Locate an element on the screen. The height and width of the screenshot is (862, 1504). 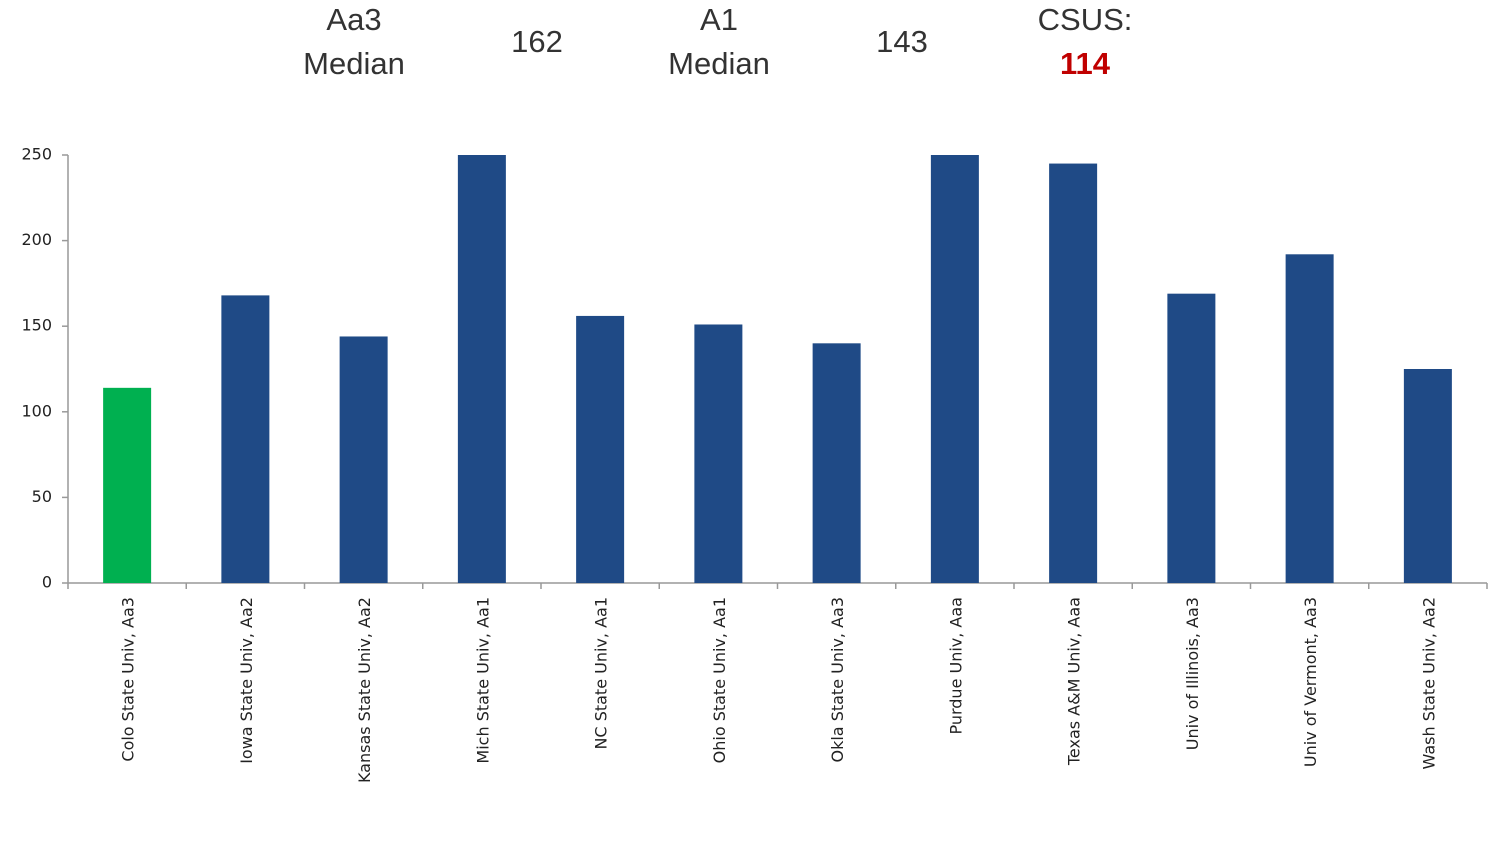
y-tick-label: 0 is located at coordinates (47, 582).